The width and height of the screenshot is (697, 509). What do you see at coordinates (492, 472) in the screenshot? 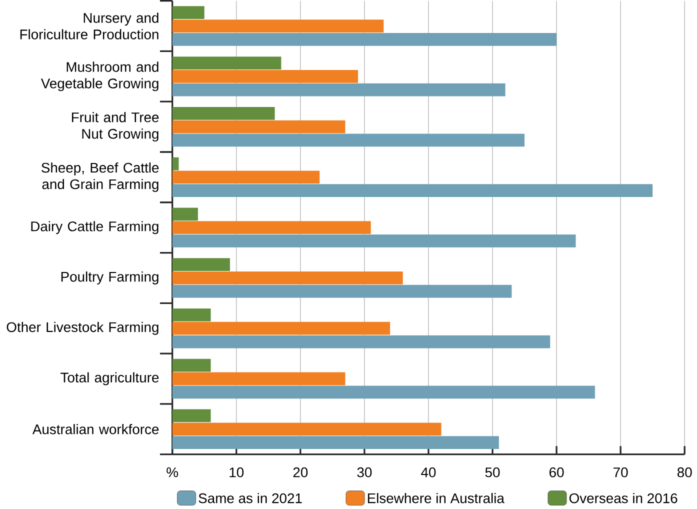
I see `x-tick-label: 50` at bounding box center [492, 472].